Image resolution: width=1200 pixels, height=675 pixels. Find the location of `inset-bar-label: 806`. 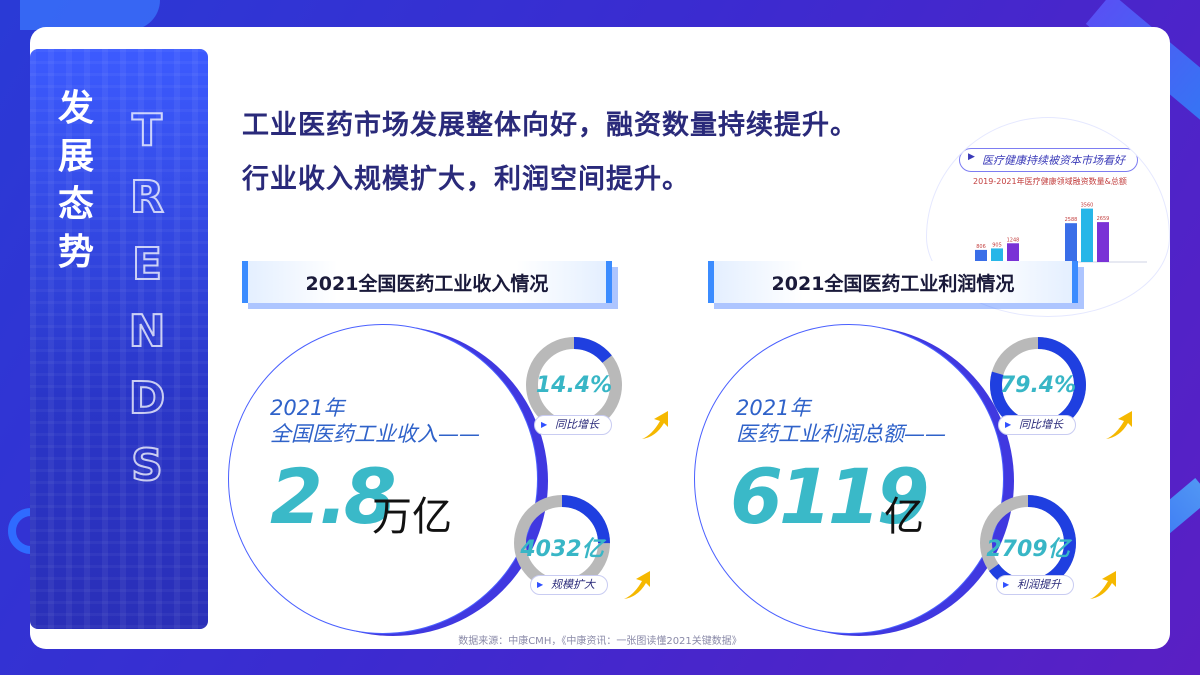

inset-bar-label: 806 is located at coordinates (981, 247).